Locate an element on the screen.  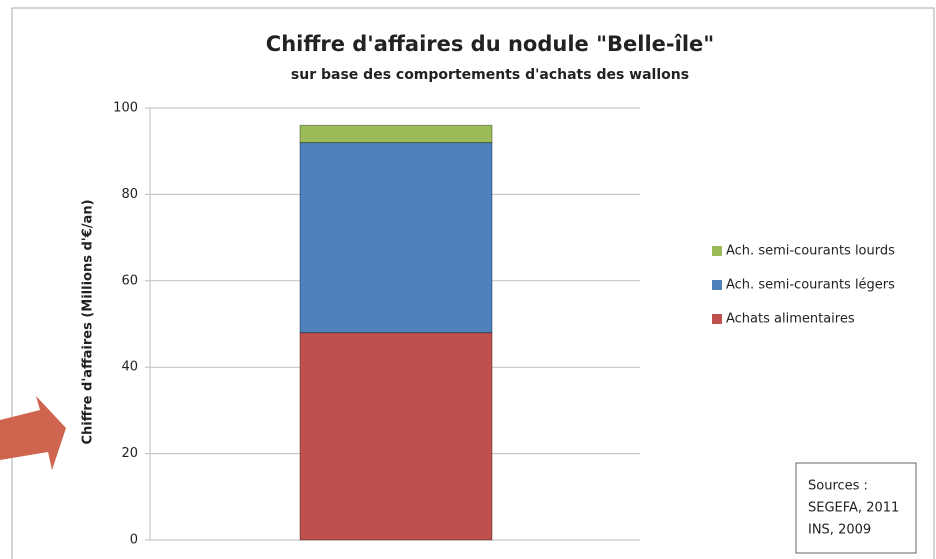
y-tick-label: 80 is located at coordinates (129, 194).